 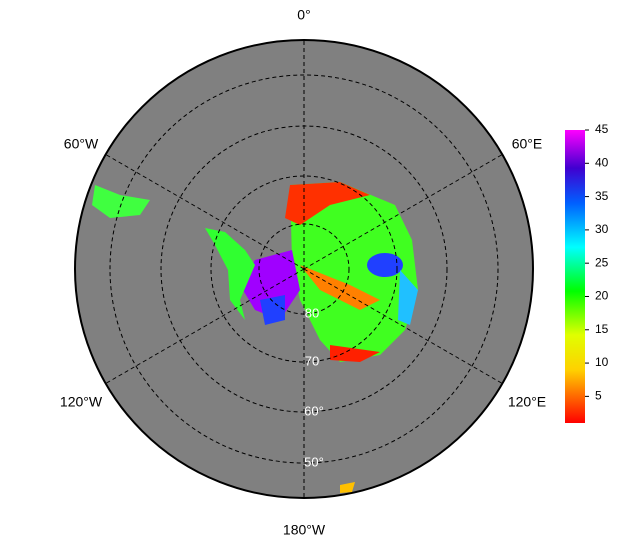 What do you see at coordinates (602, 162) in the screenshot?
I see `colorbar-tick-label: 40` at bounding box center [602, 162].